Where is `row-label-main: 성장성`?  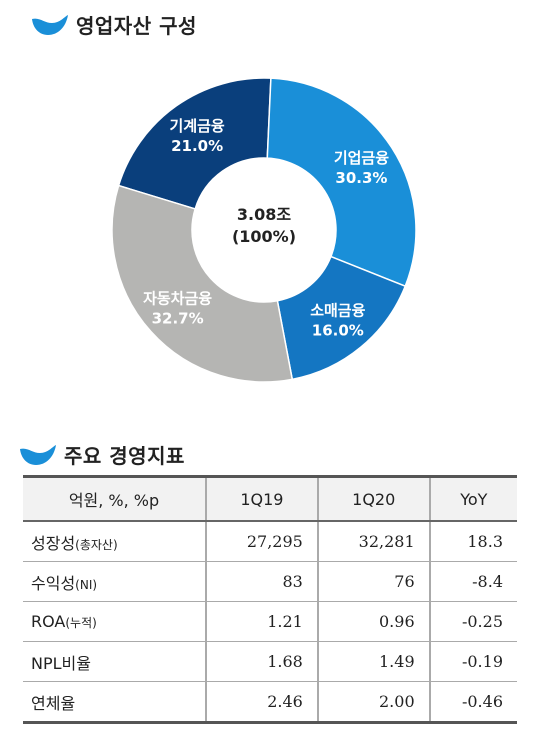 row-label-main: 성장성 is located at coordinates (53, 543).